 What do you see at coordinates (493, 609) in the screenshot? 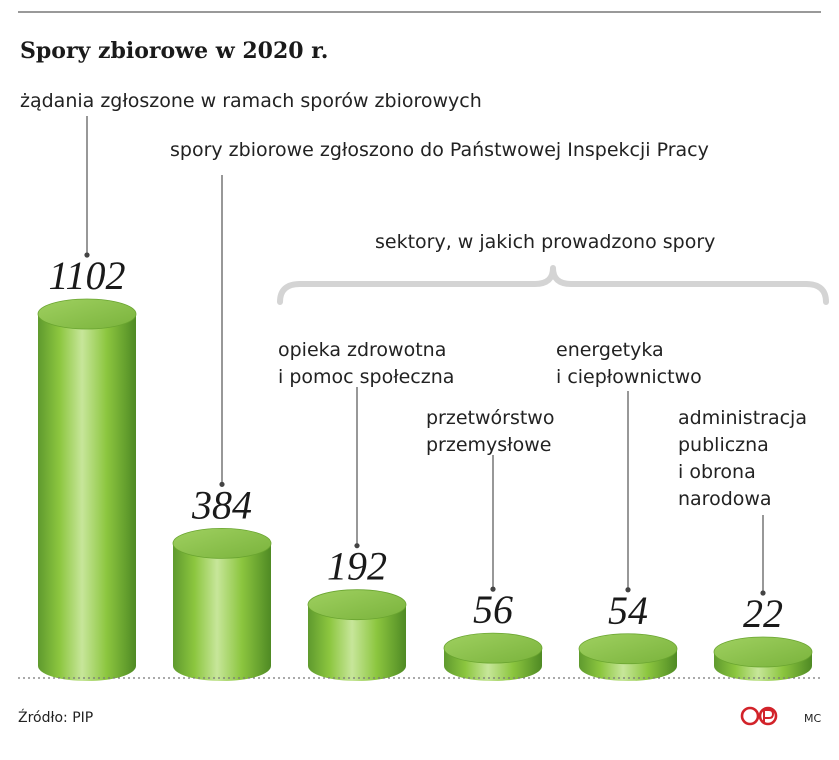
I see `value-label: 56` at bounding box center [493, 609].